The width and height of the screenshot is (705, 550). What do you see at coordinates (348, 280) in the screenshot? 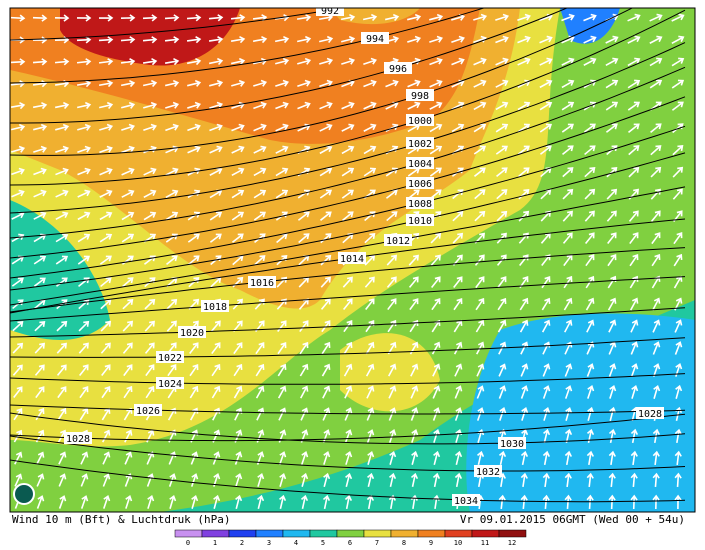
I see `isobar` at bounding box center [348, 280].